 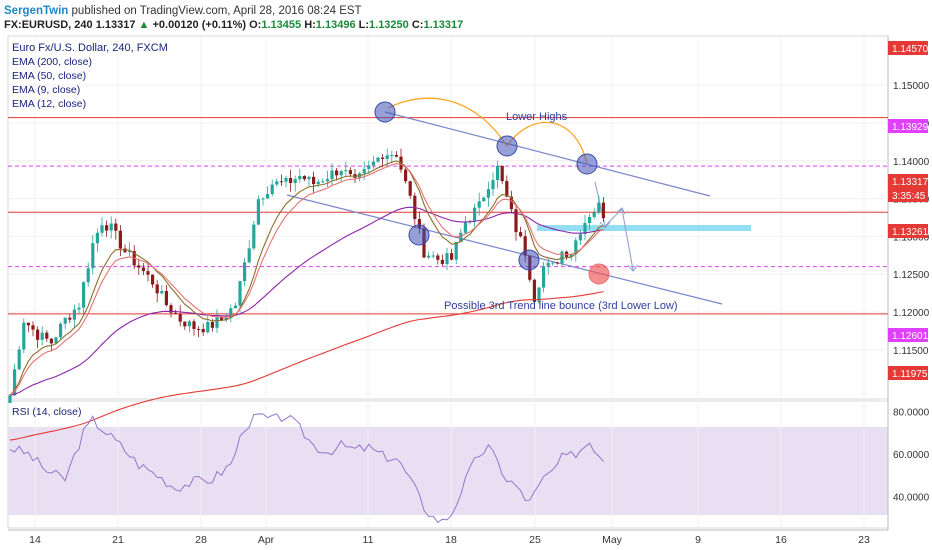 What do you see at coordinates (911, 497) in the screenshot?
I see `rsi-tick-label: 40.0000` at bounding box center [911, 497].